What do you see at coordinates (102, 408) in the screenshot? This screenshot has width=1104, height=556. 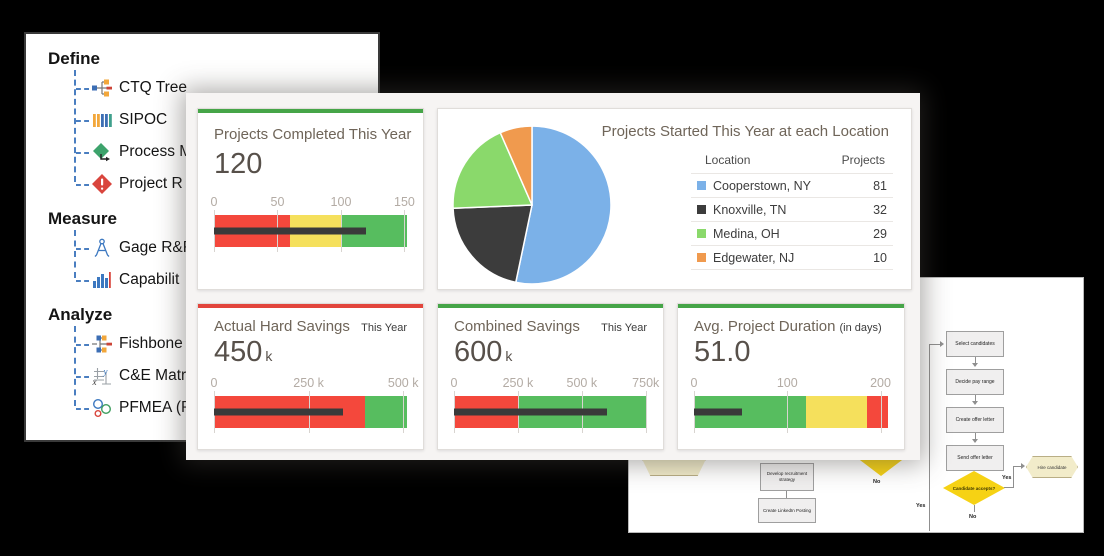 I see `pfmea-icon` at bounding box center [102, 408].